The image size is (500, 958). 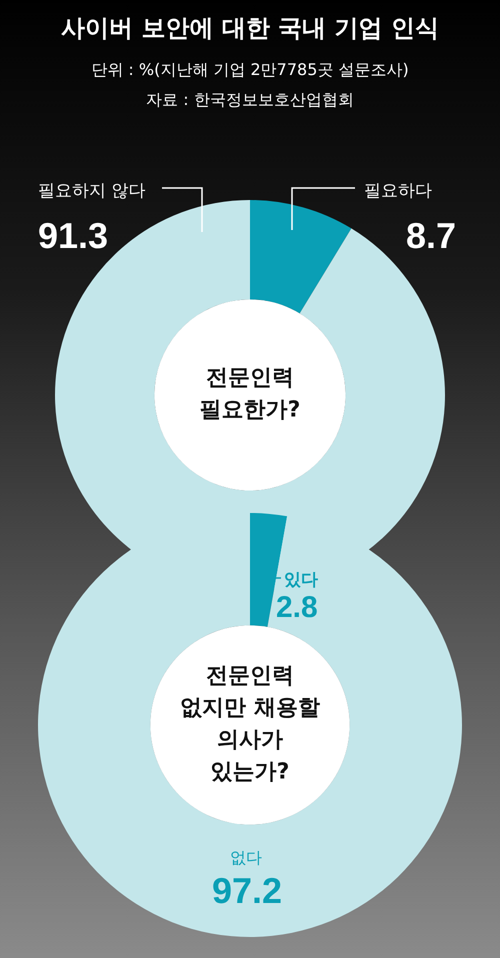 What do you see at coordinates (250, 28) in the screenshot?
I see `chart-title: 사이버 보안에 대한 국내 기업 인식` at bounding box center [250, 28].